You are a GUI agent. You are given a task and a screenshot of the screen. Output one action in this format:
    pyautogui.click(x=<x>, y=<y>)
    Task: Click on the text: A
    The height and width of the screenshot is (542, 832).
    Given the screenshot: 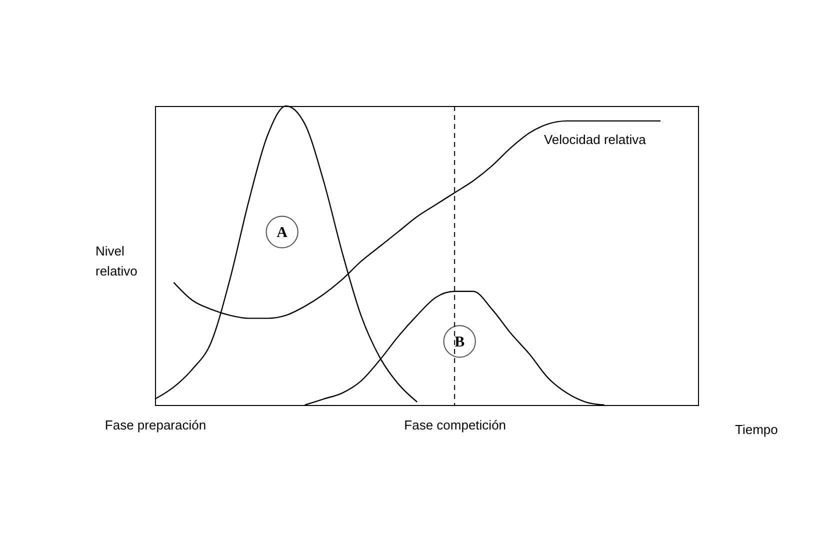 What is the action you would take?
    pyautogui.click(x=282, y=233)
    